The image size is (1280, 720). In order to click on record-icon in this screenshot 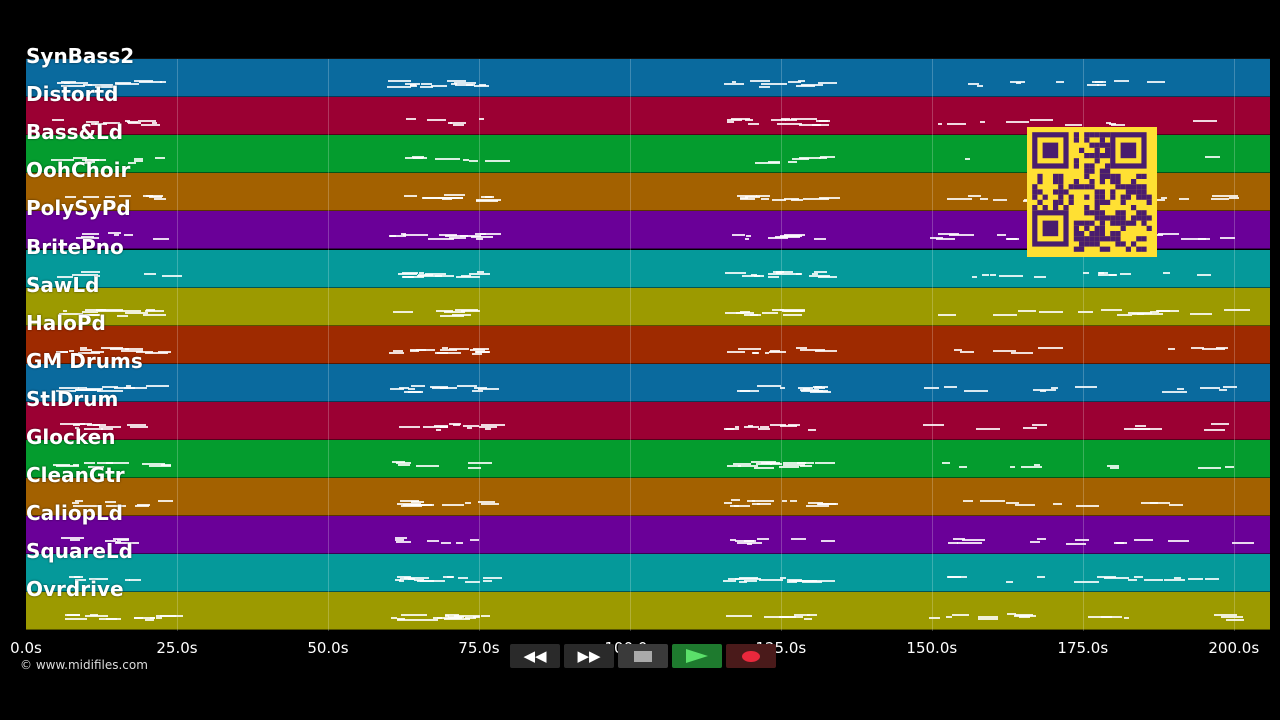, I will do `click(751, 656)`.